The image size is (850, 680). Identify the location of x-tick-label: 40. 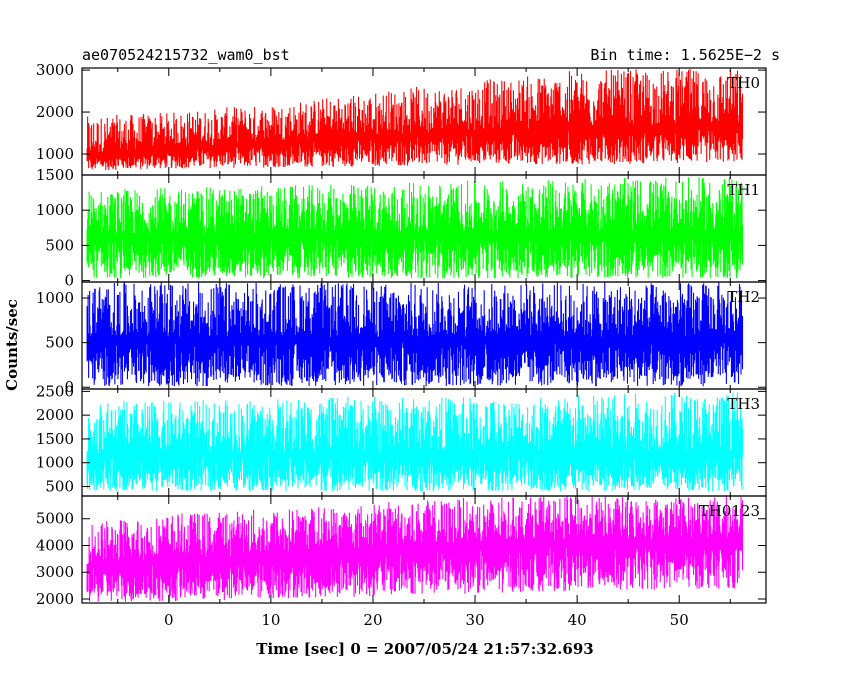
(577, 620).